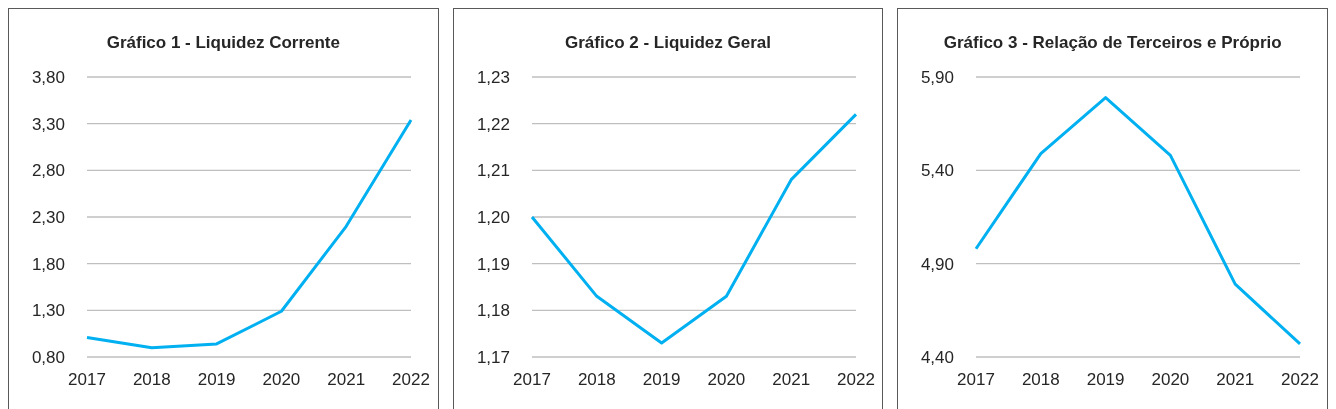 This screenshot has height=409, width=1336. I want to click on y-tick-label: 2,80, so click(48, 171).